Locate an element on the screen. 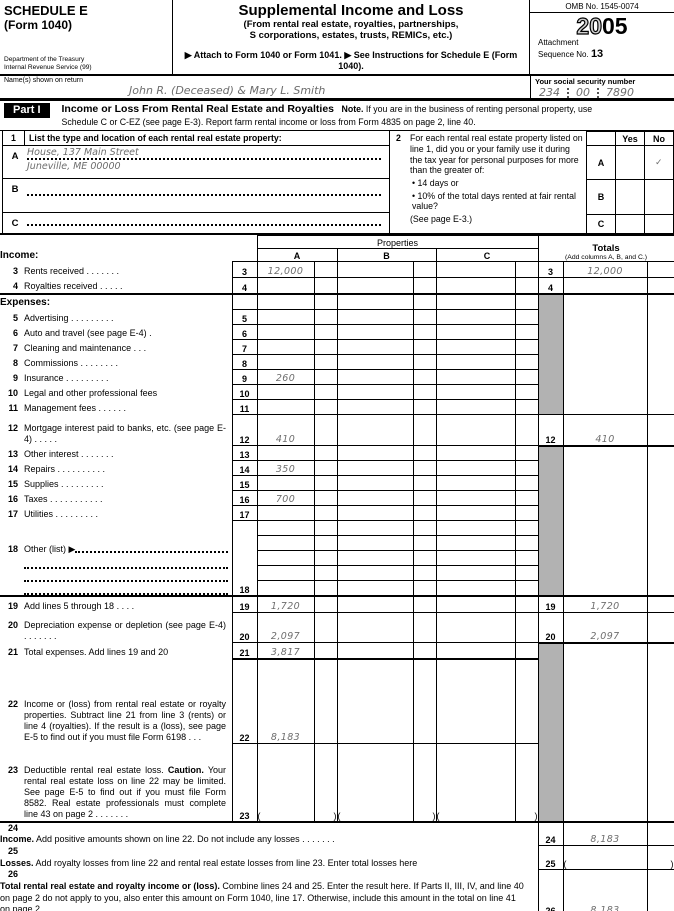 This screenshot has height=911, width=674. line4-total is located at coordinates (605, 286).